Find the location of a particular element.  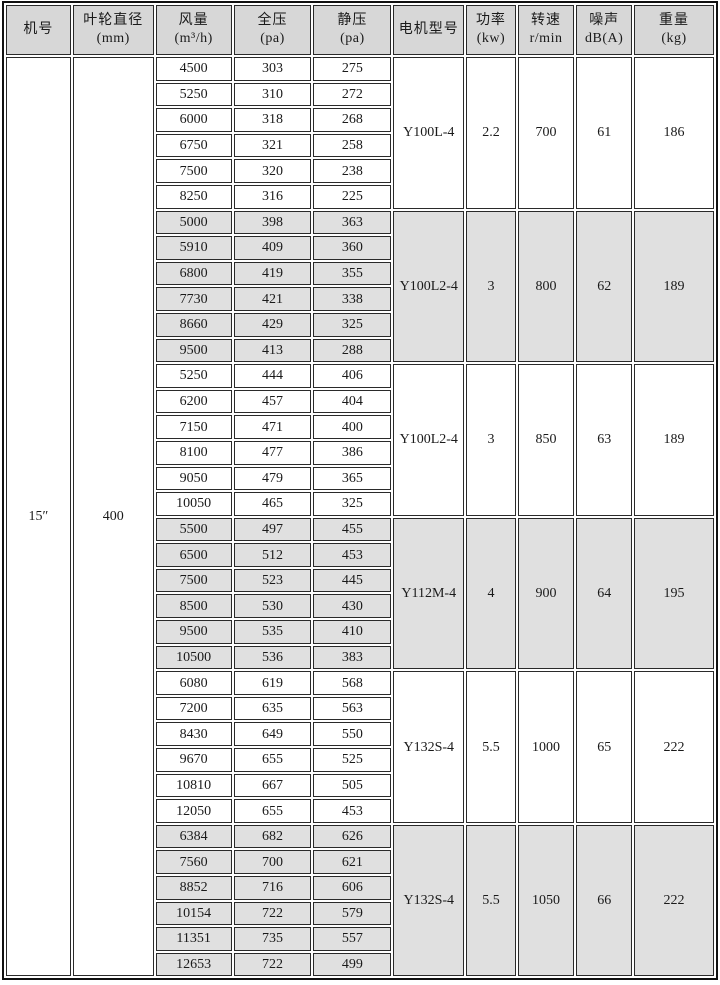

table-row: 10154 722 579 is located at coordinates (360, 913).